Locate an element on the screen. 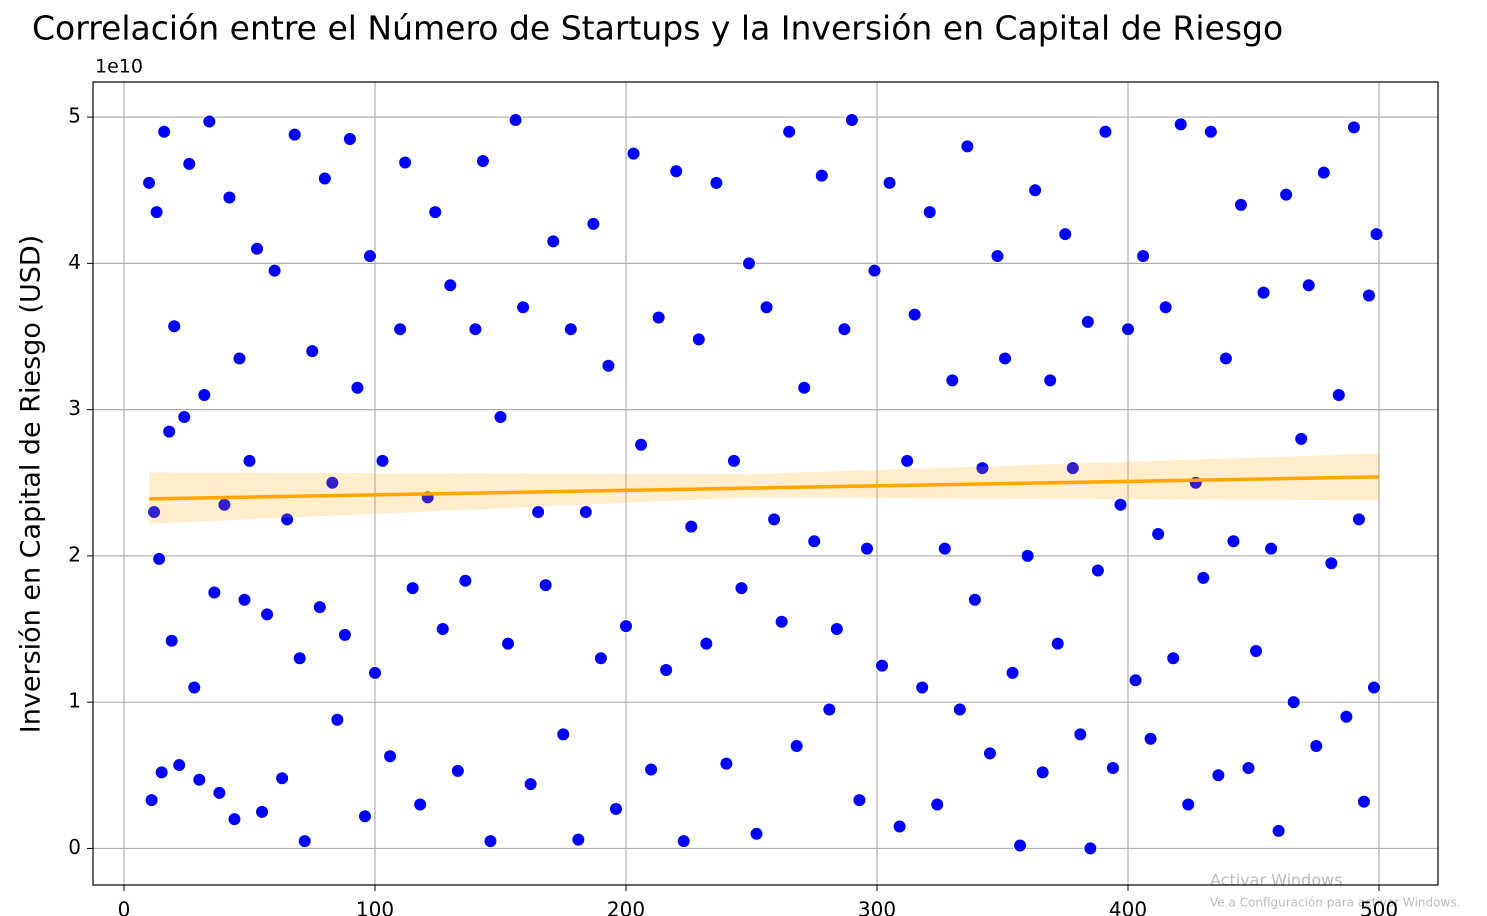  y-tick-label: 4 is located at coordinates (74, 262).